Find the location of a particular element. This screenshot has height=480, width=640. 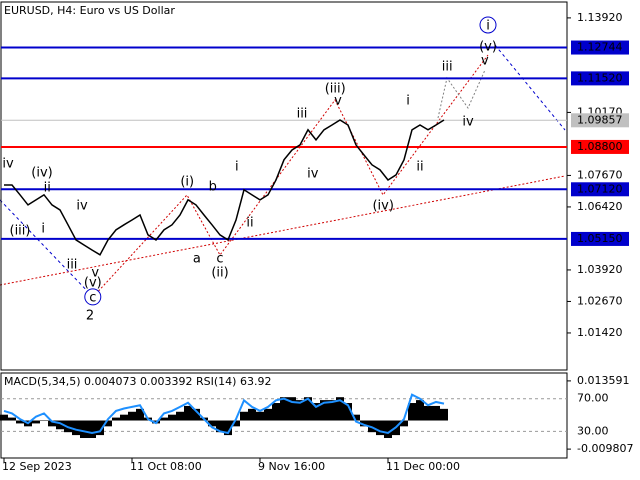

wave-label: (i) is located at coordinates (187, 181).